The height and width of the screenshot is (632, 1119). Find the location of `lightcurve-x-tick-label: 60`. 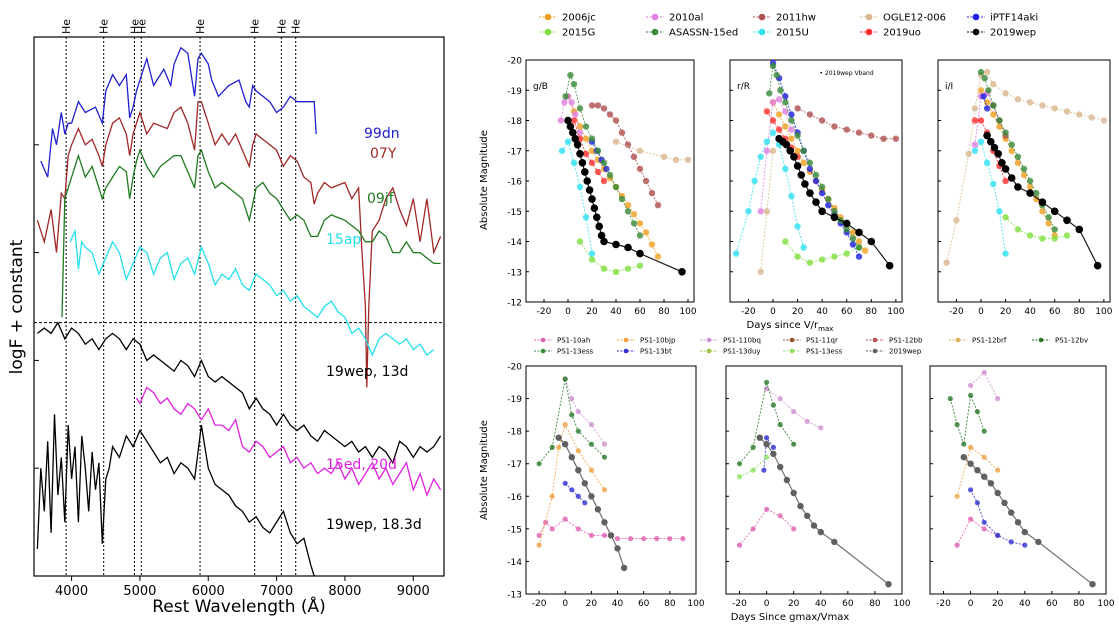

lightcurve-x-tick-label: 60 is located at coordinates (640, 312).